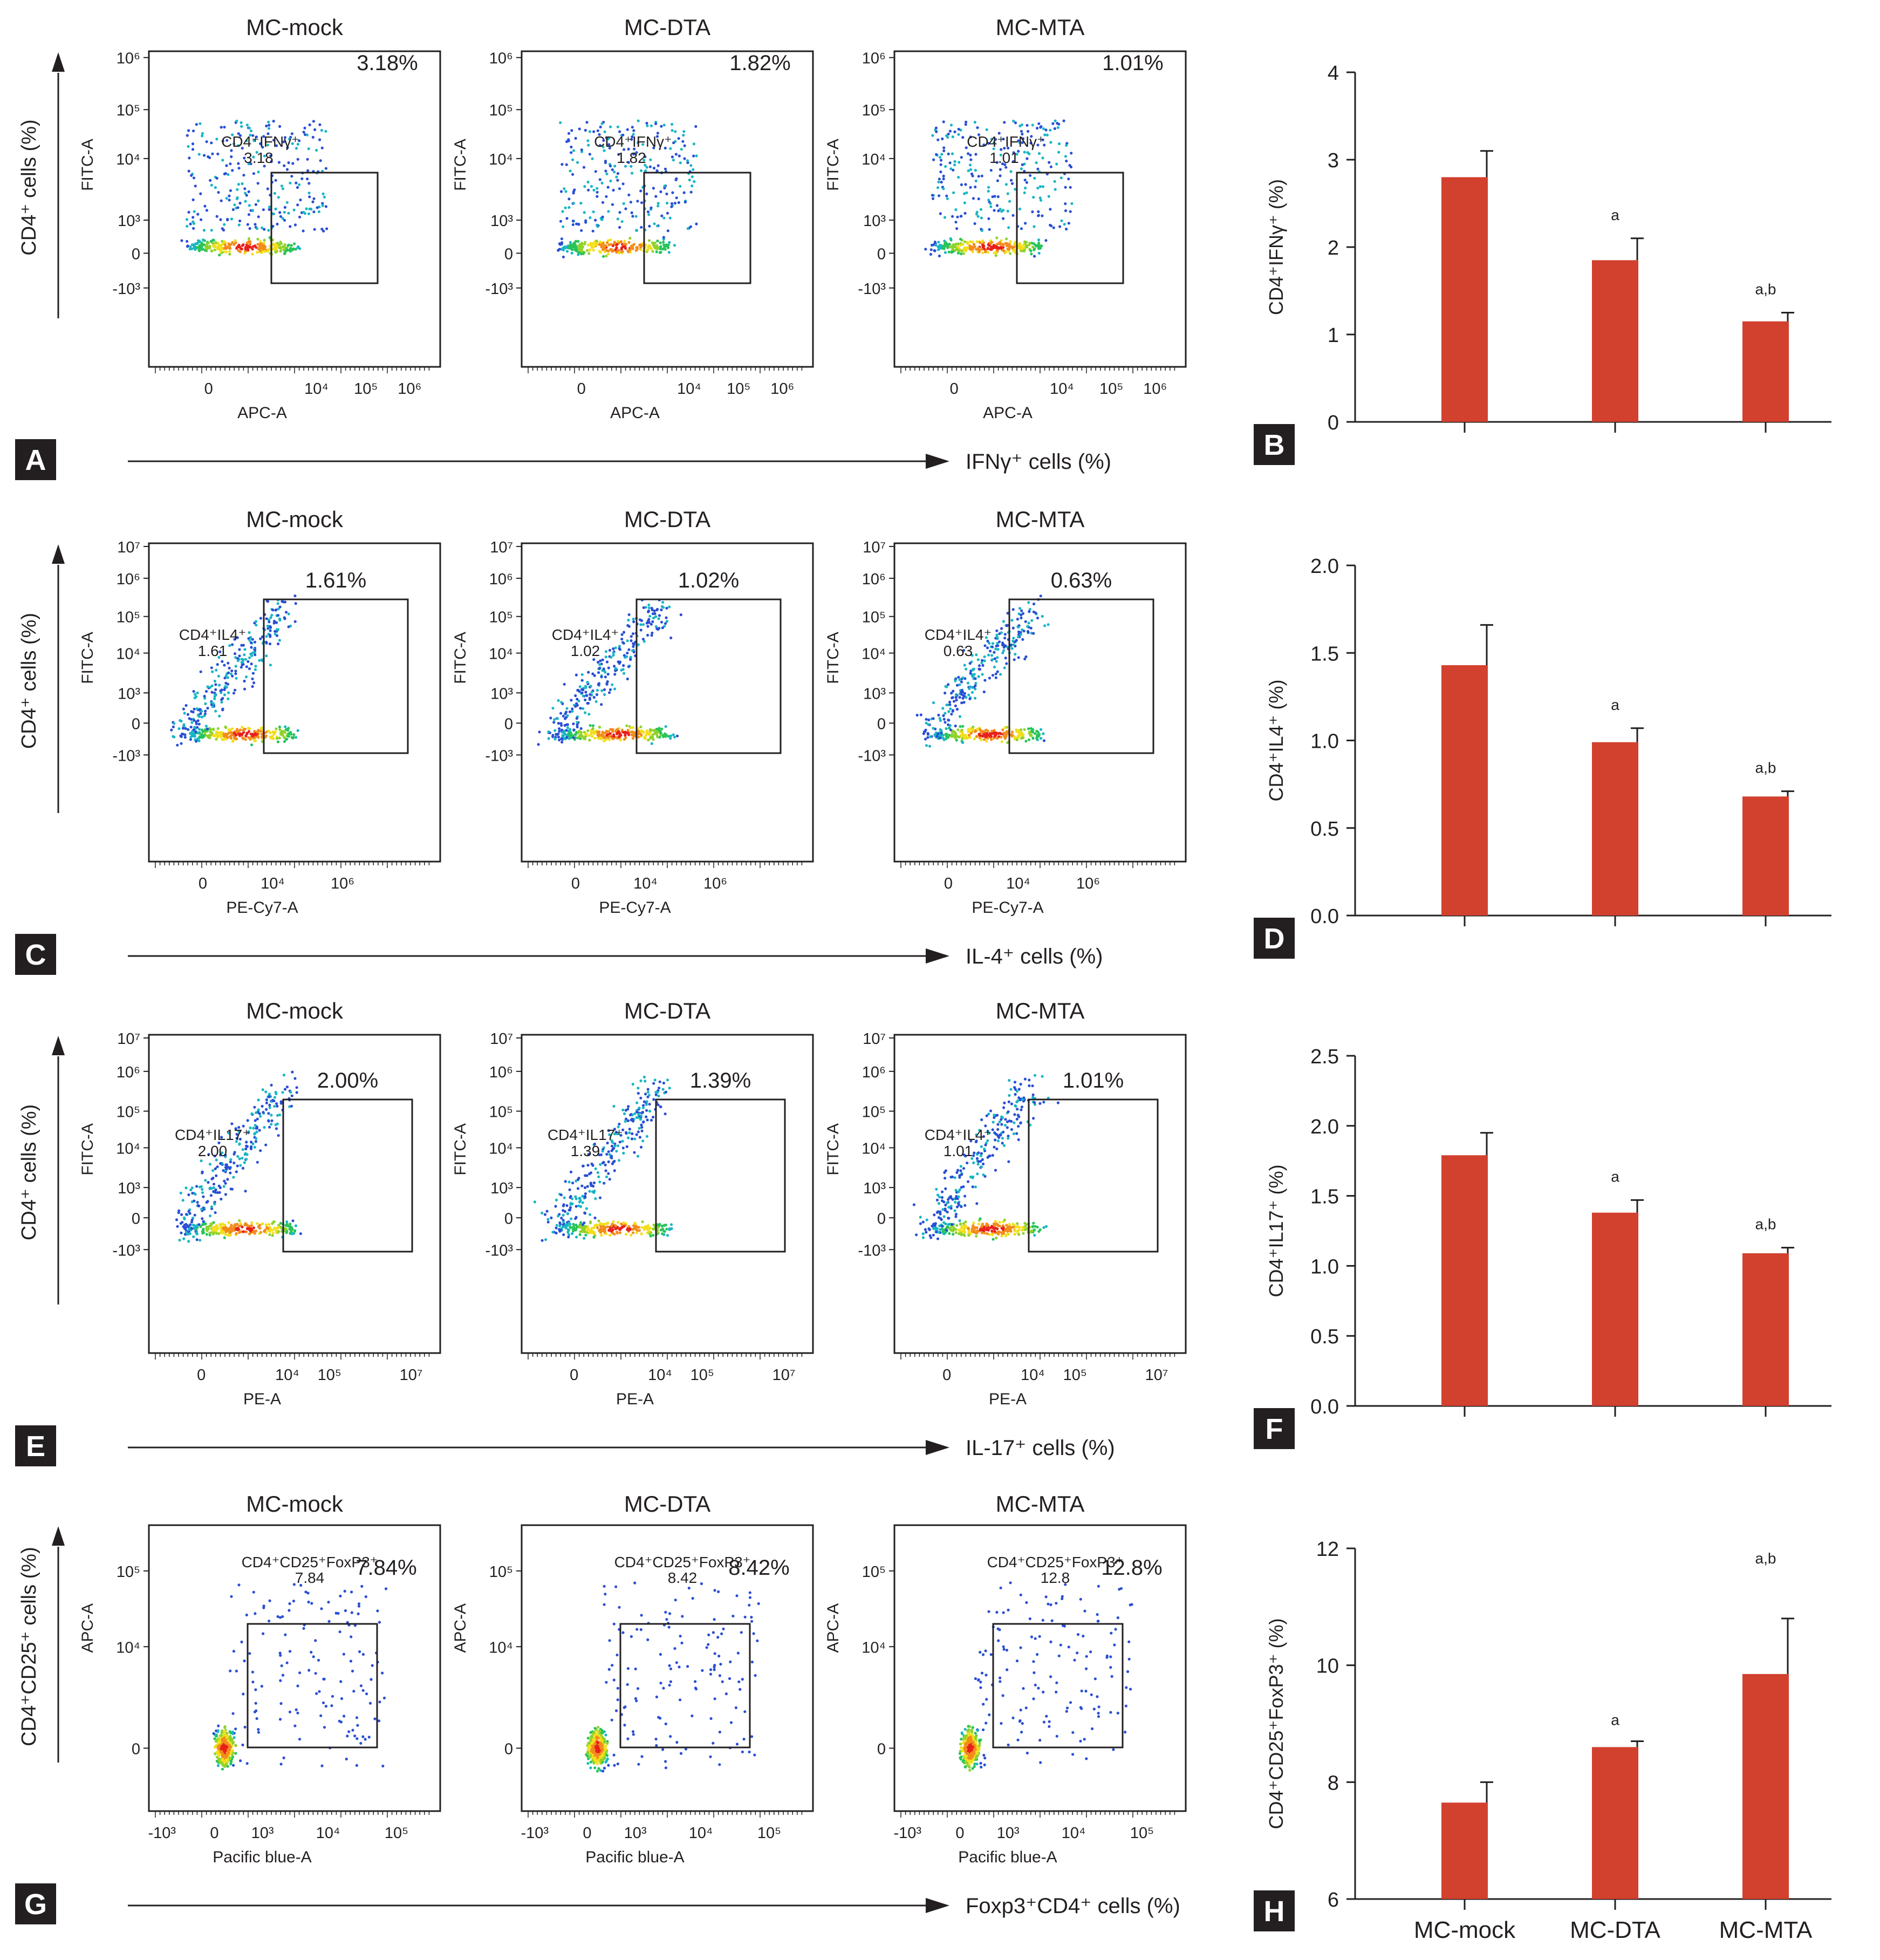 The height and width of the screenshot is (1960, 1880). Describe the element at coordinates (501, 579) in the screenshot. I see `y-tick-label: 10⁶` at that location.